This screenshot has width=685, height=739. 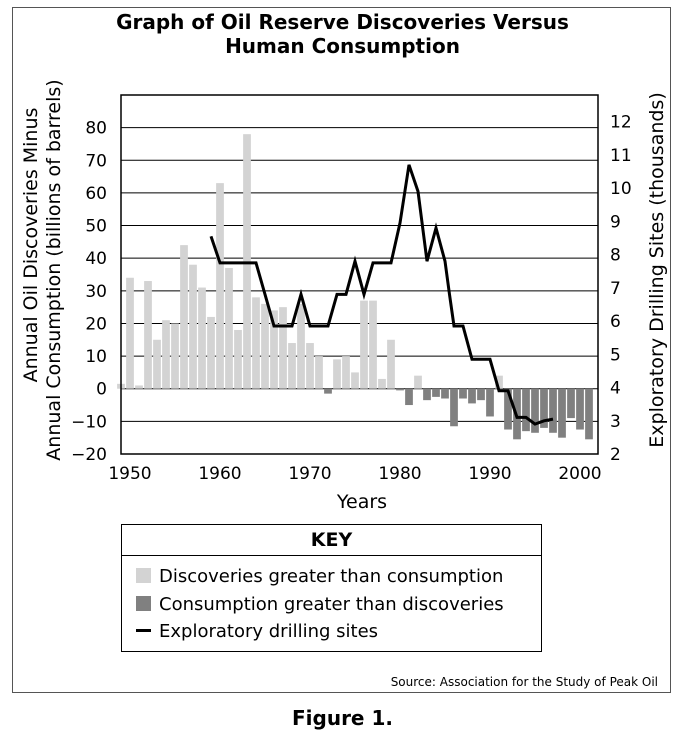 I want to click on y-tick-label: 30, so click(x=96, y=292).